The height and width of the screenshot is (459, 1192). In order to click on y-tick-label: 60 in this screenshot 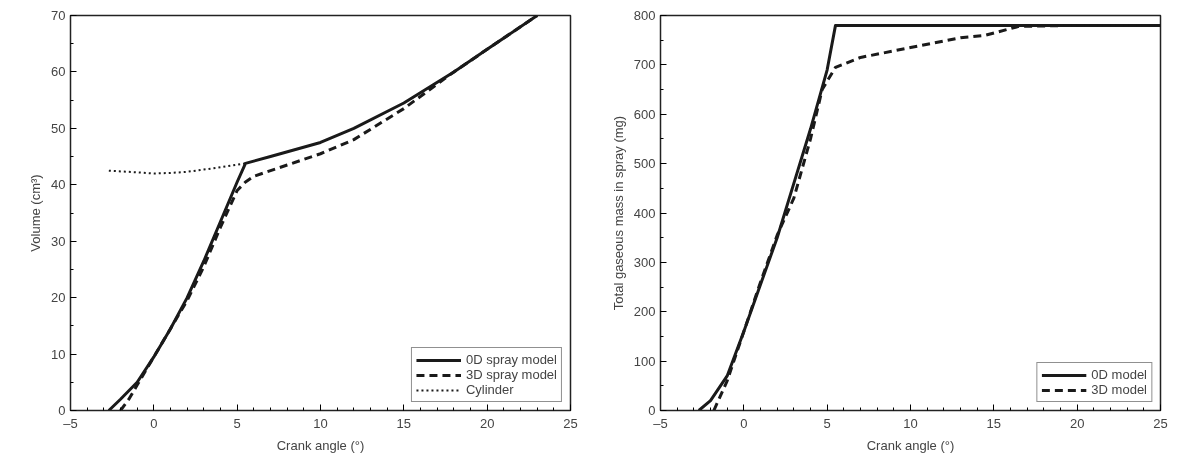, I will do `click(58, 72)`.